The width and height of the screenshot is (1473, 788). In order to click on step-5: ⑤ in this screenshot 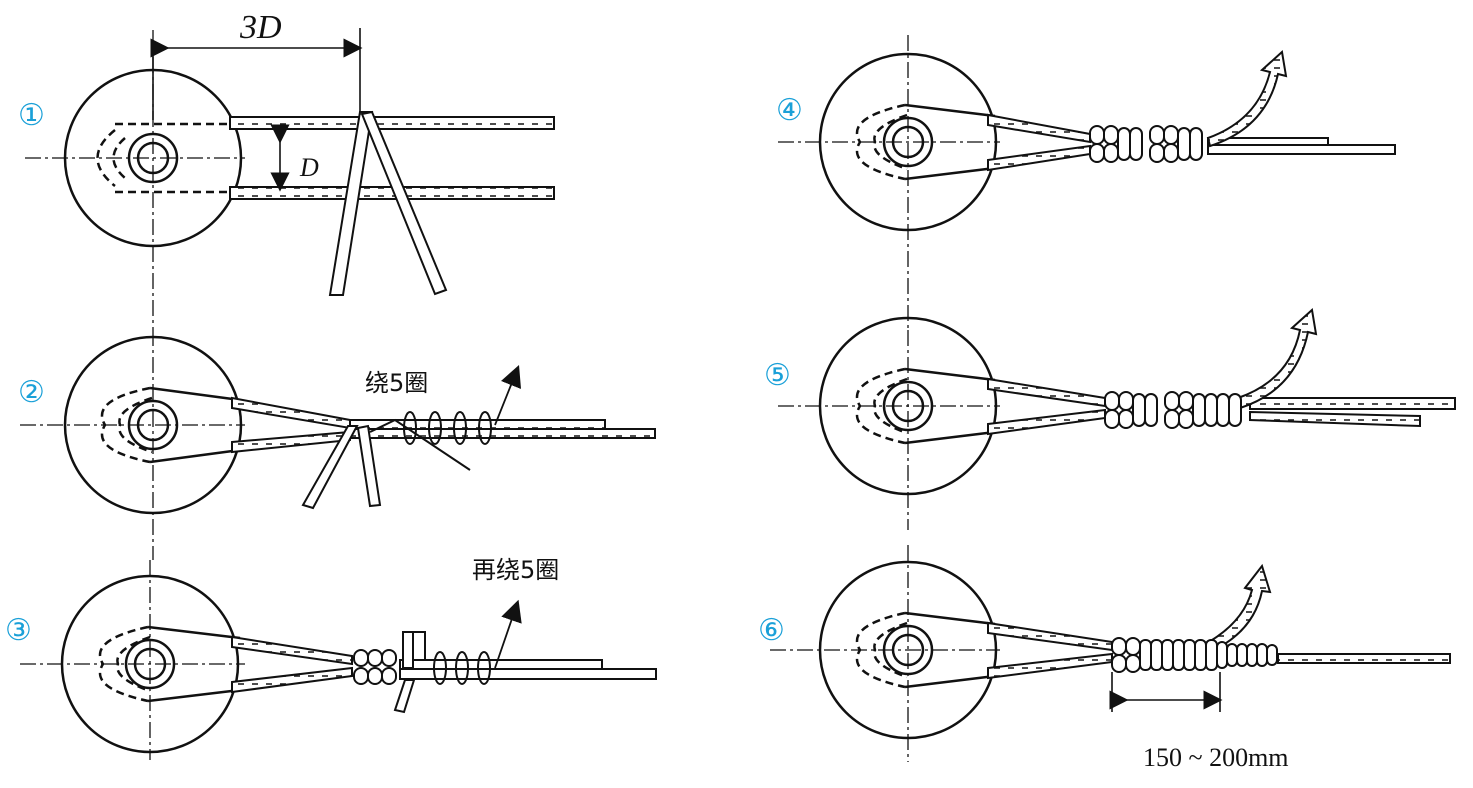, I will do `click(1110, 419)`.